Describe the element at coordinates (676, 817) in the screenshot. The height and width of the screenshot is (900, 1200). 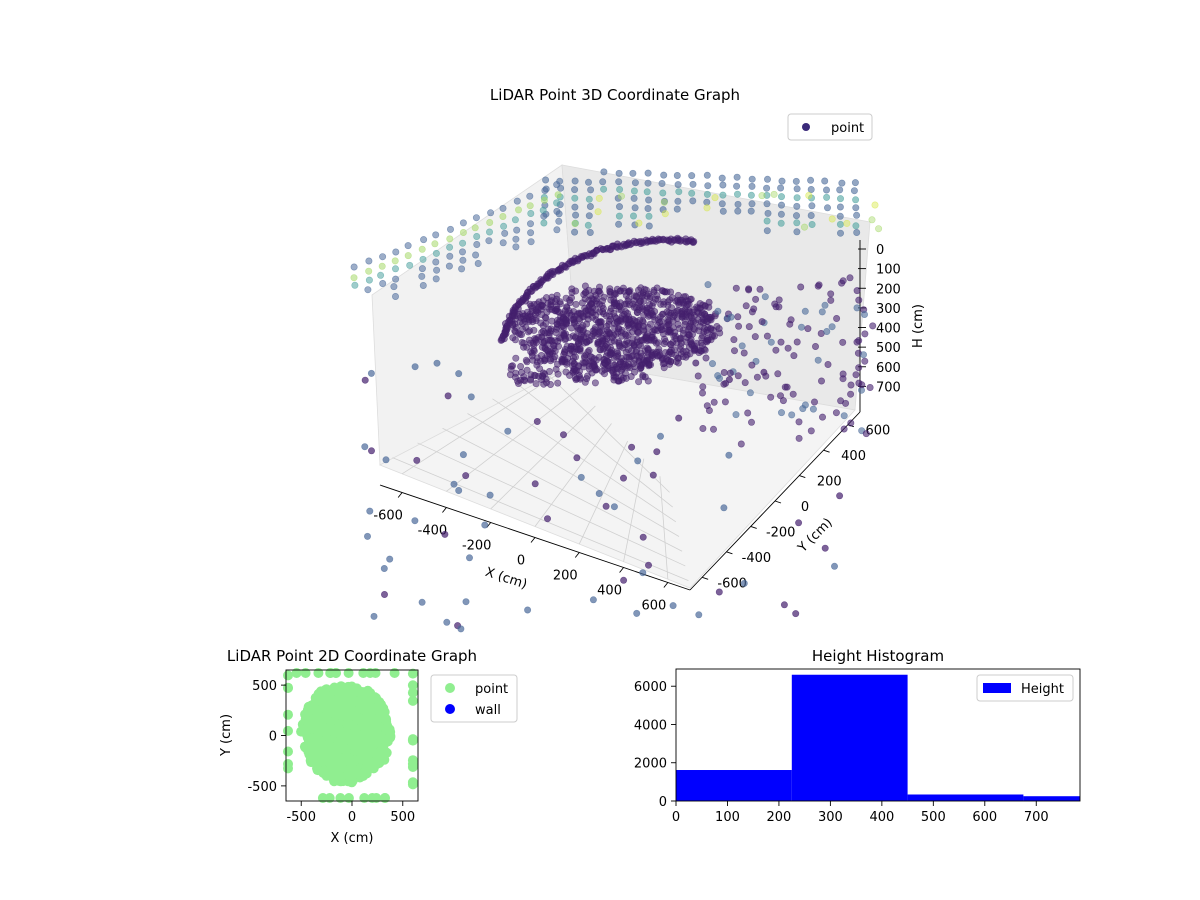
I see `x-tick-label-hist-0: 0` at that location.